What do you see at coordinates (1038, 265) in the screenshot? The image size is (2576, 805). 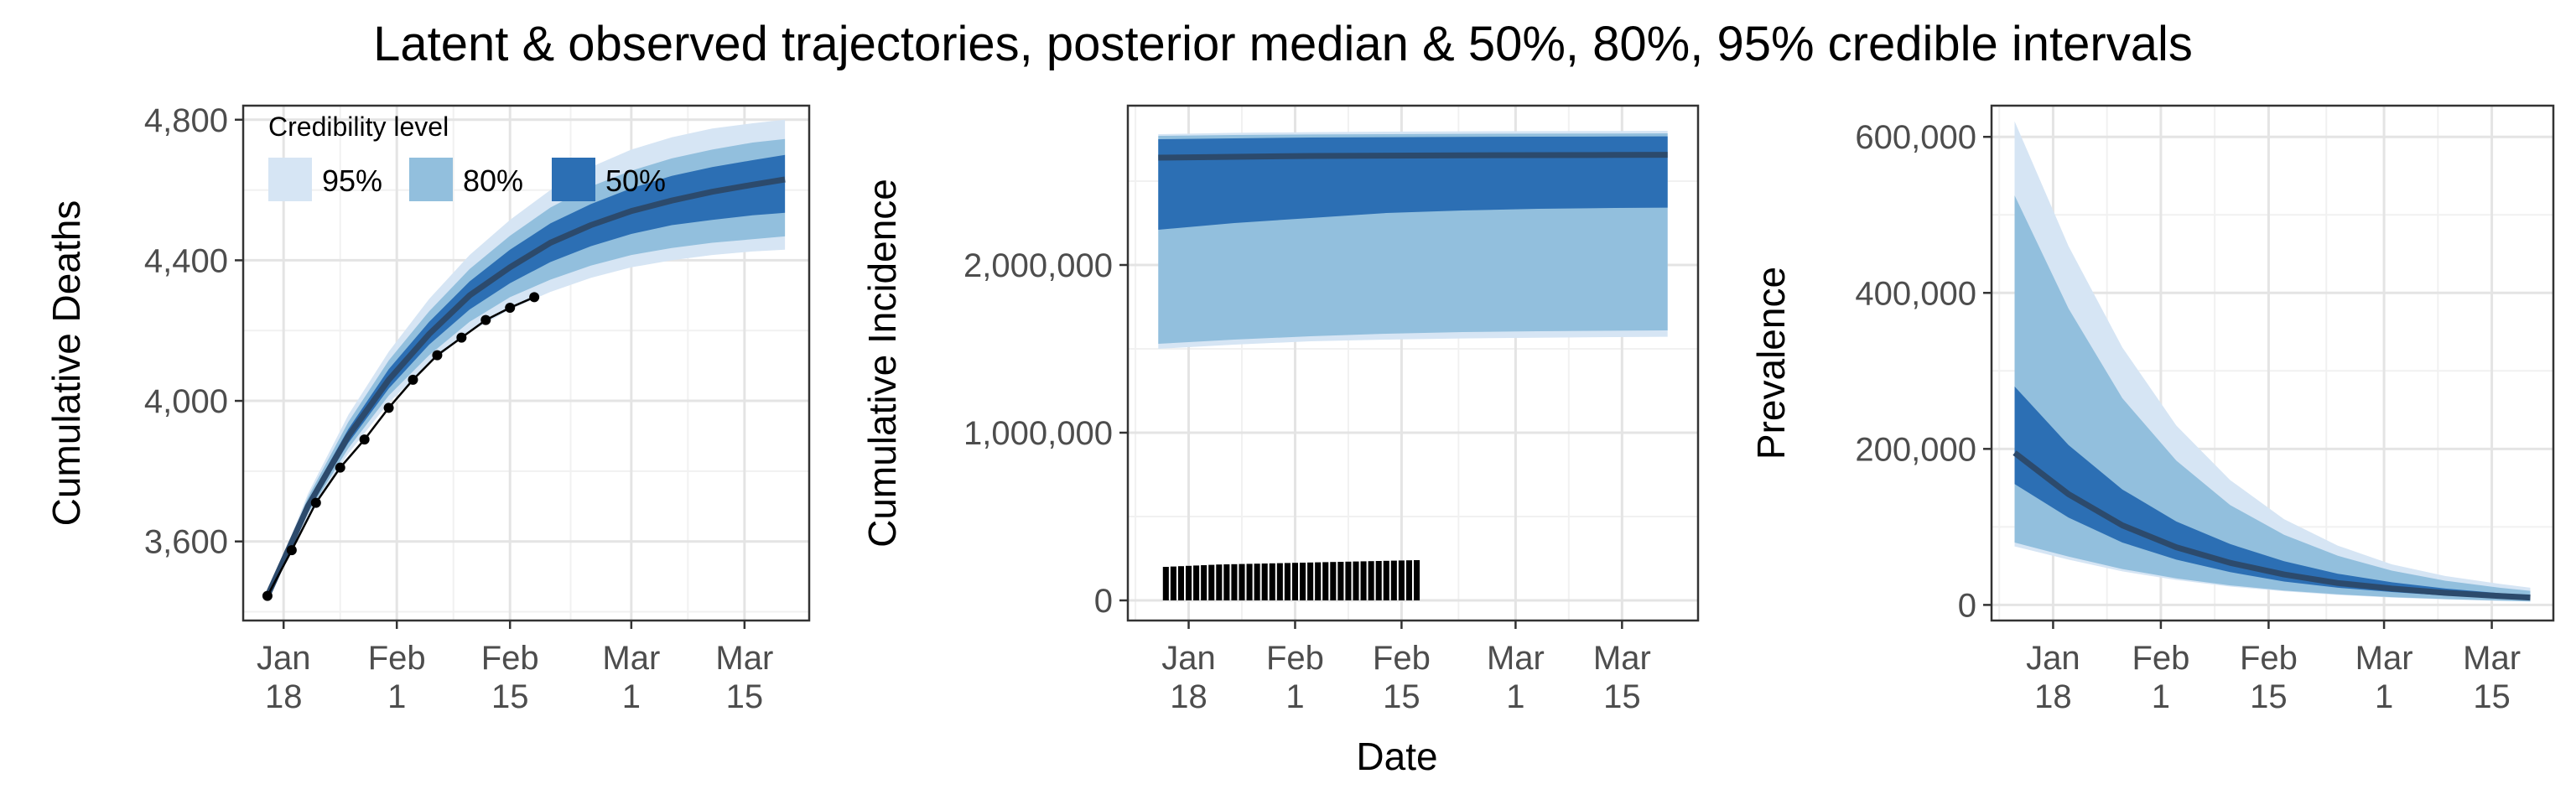 I see `y-tick-label: 2,000,000` at bounding box center [1038, 265].